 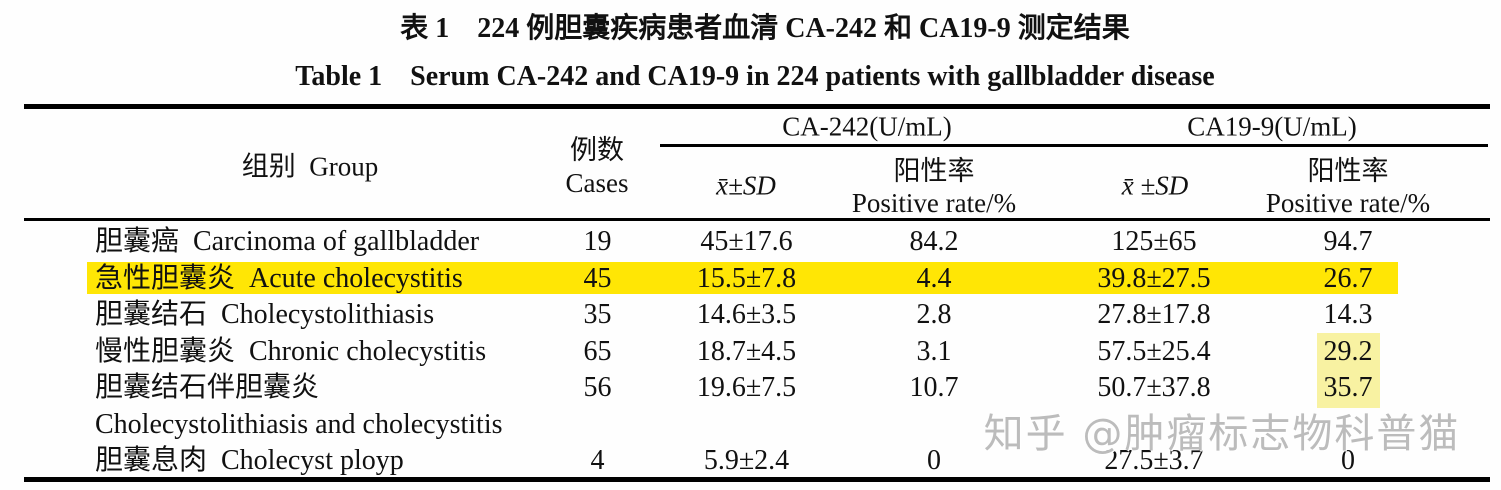 I want to click on cell-ca199-mean: 50.7±37.8, so click(x=1154, y=387).